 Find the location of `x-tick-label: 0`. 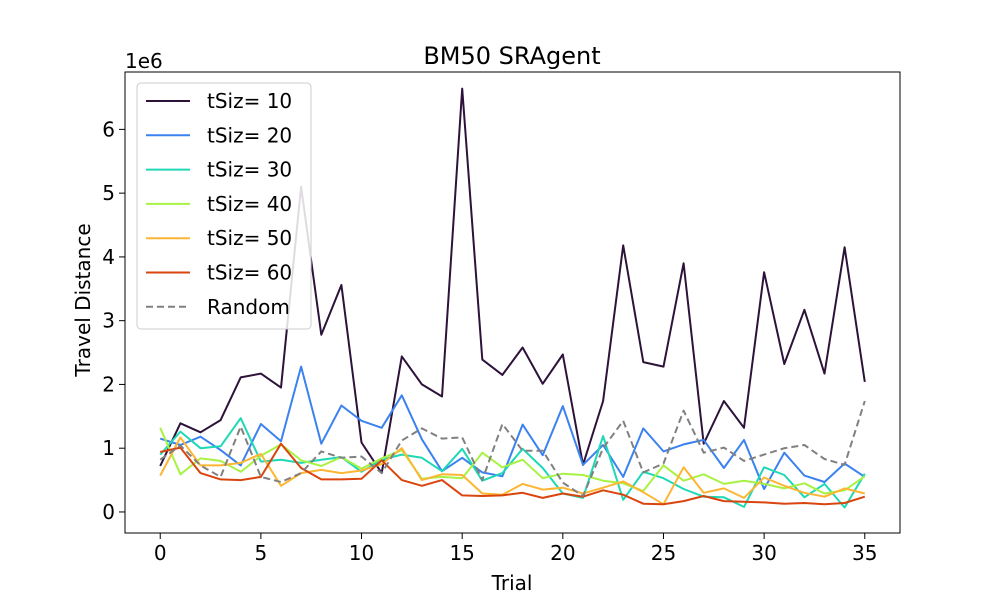

x-tick-label: 0 is located at coordinates (160, 553).